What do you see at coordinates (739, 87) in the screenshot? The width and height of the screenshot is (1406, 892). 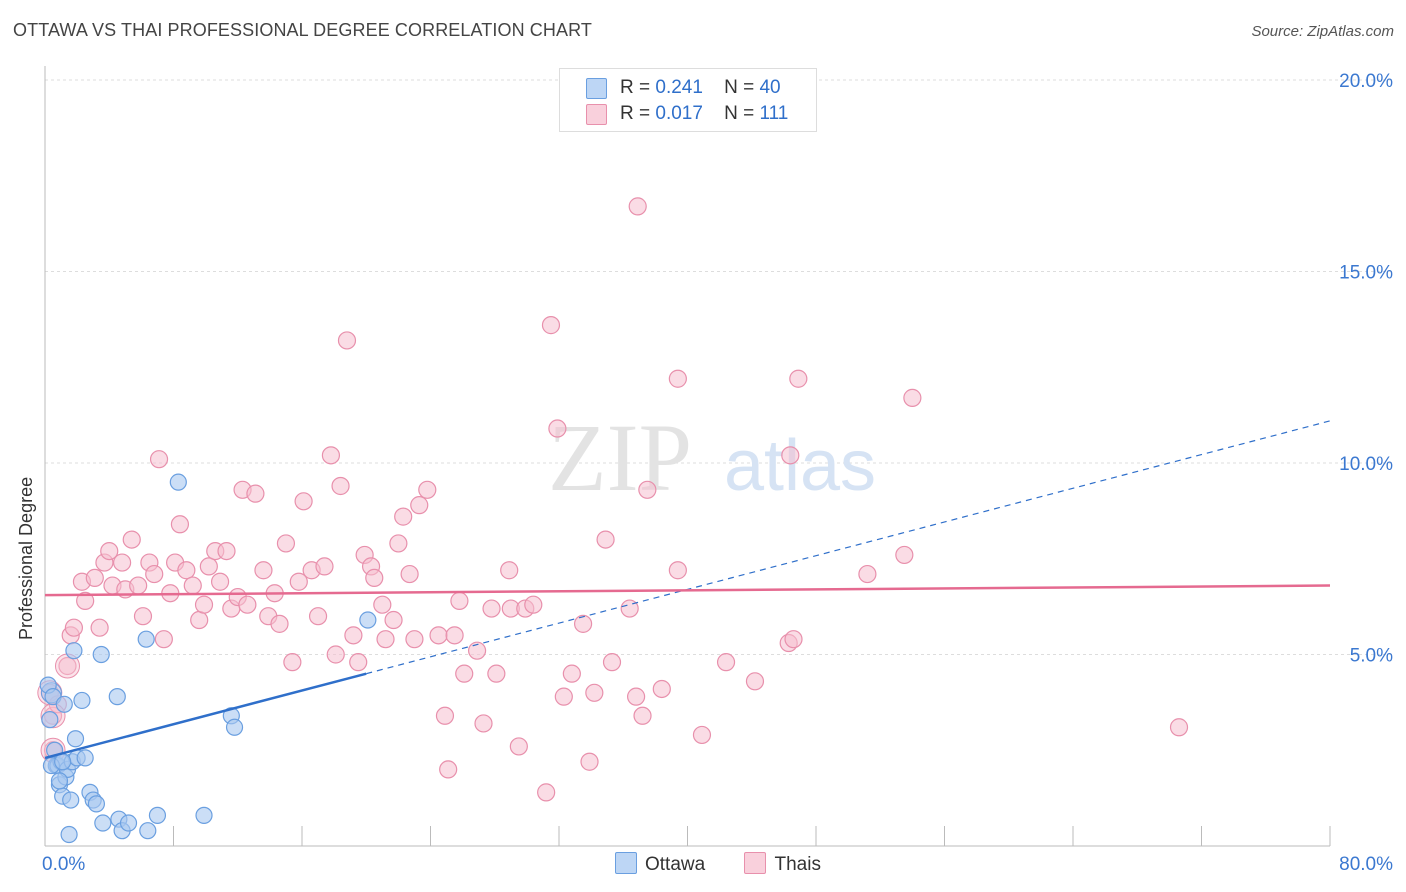 I see `ottawa-n-label: N =` at bounding box center [739, 87].